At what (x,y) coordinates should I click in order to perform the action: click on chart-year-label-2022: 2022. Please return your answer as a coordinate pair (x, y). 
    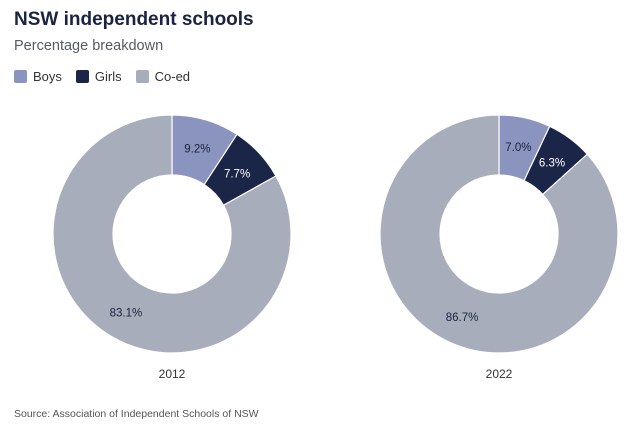
    Looking at the image, I should click on (499, 374).